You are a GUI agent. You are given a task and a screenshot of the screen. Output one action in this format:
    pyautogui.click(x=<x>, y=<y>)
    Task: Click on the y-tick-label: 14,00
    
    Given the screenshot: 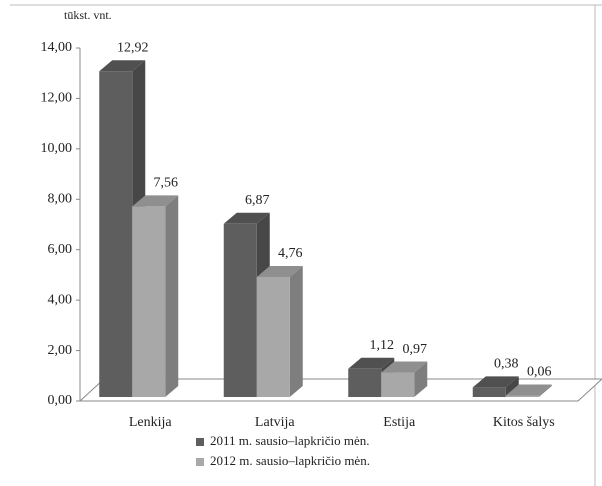 What is the action you would take?
    pyautogui.click(x=57, y=47)
    